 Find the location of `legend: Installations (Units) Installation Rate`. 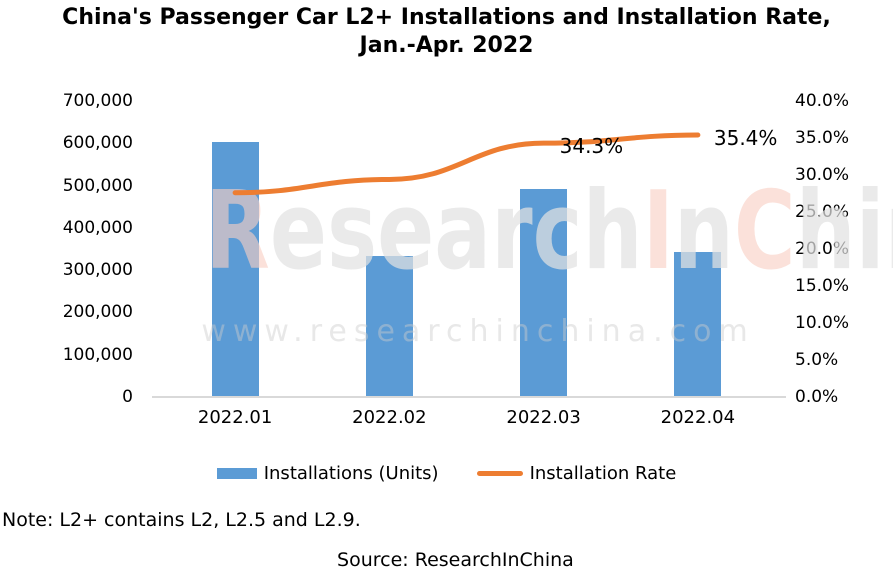

legend: Installations (Units) Installation Rate is located at coordinates (446, 473).